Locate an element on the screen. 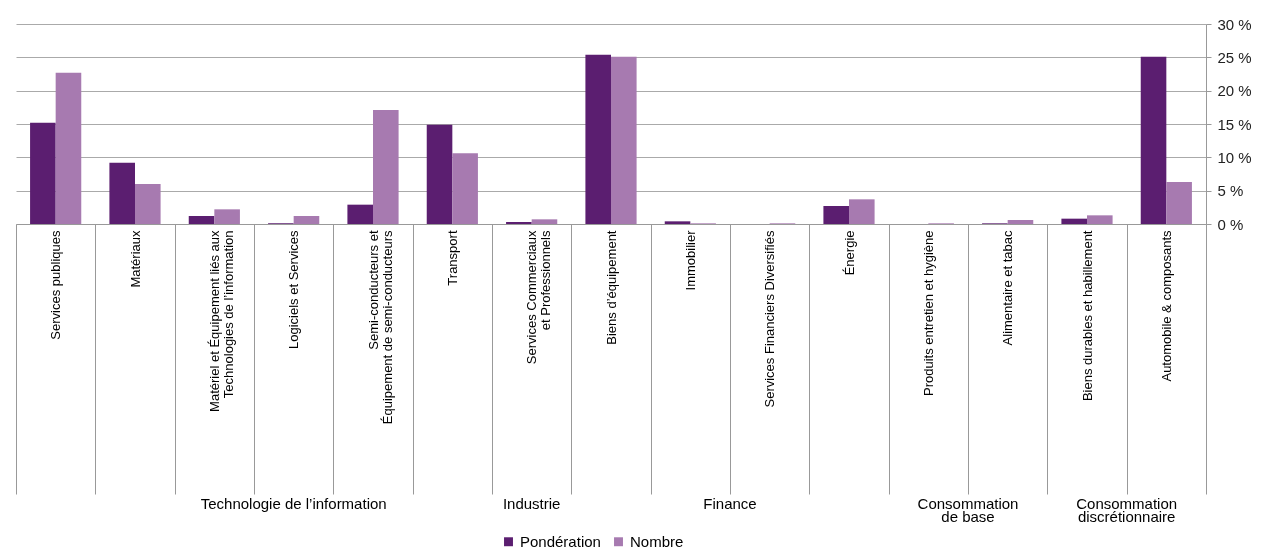  y-tick-label: 15 % is located at coordinates (1234, 124).